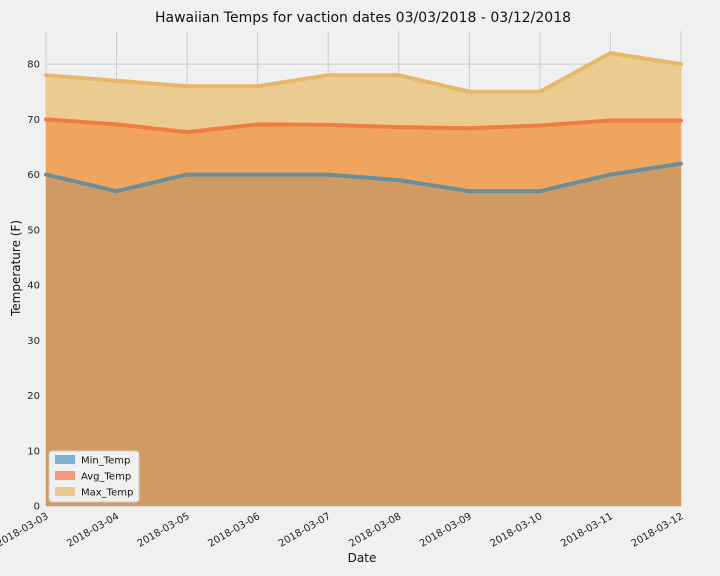 The height and width of the screenshot is (576, 720). I want to click on x-tick-label: 2018-03-10, so click(517, 530).